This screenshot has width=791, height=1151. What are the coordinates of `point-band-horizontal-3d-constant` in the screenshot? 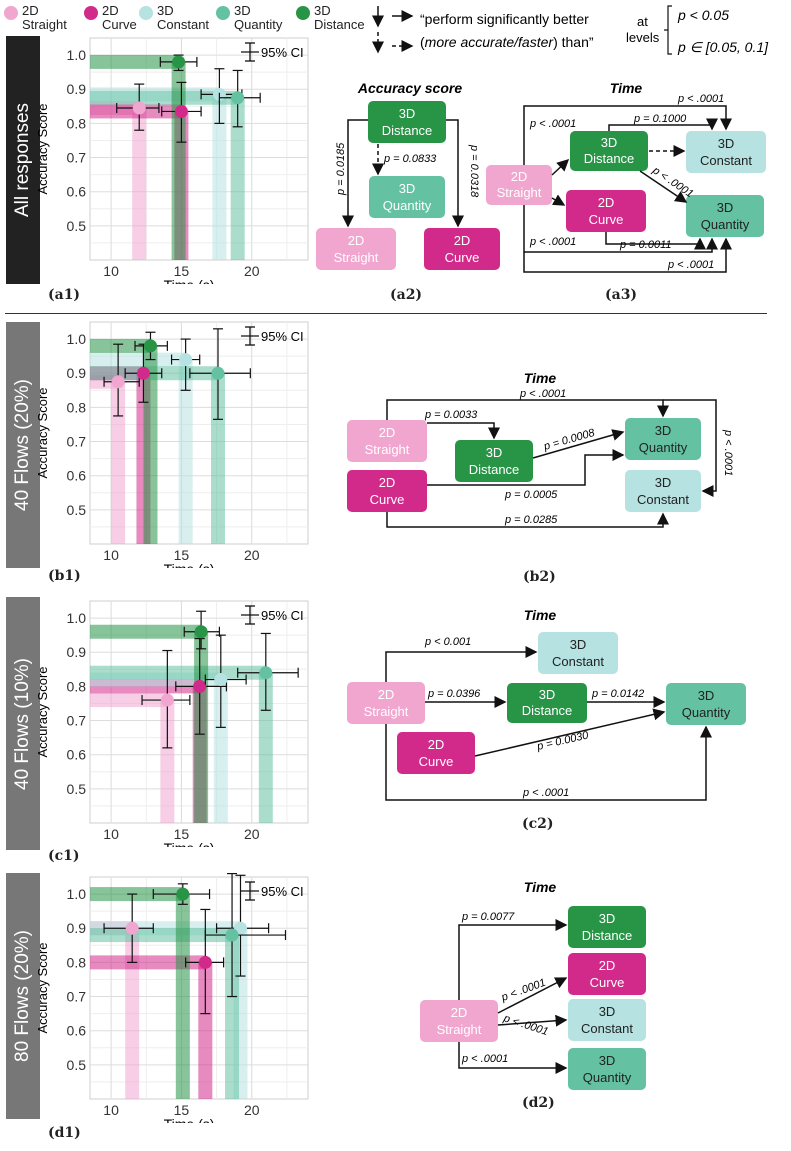 It's located at (138, 359).